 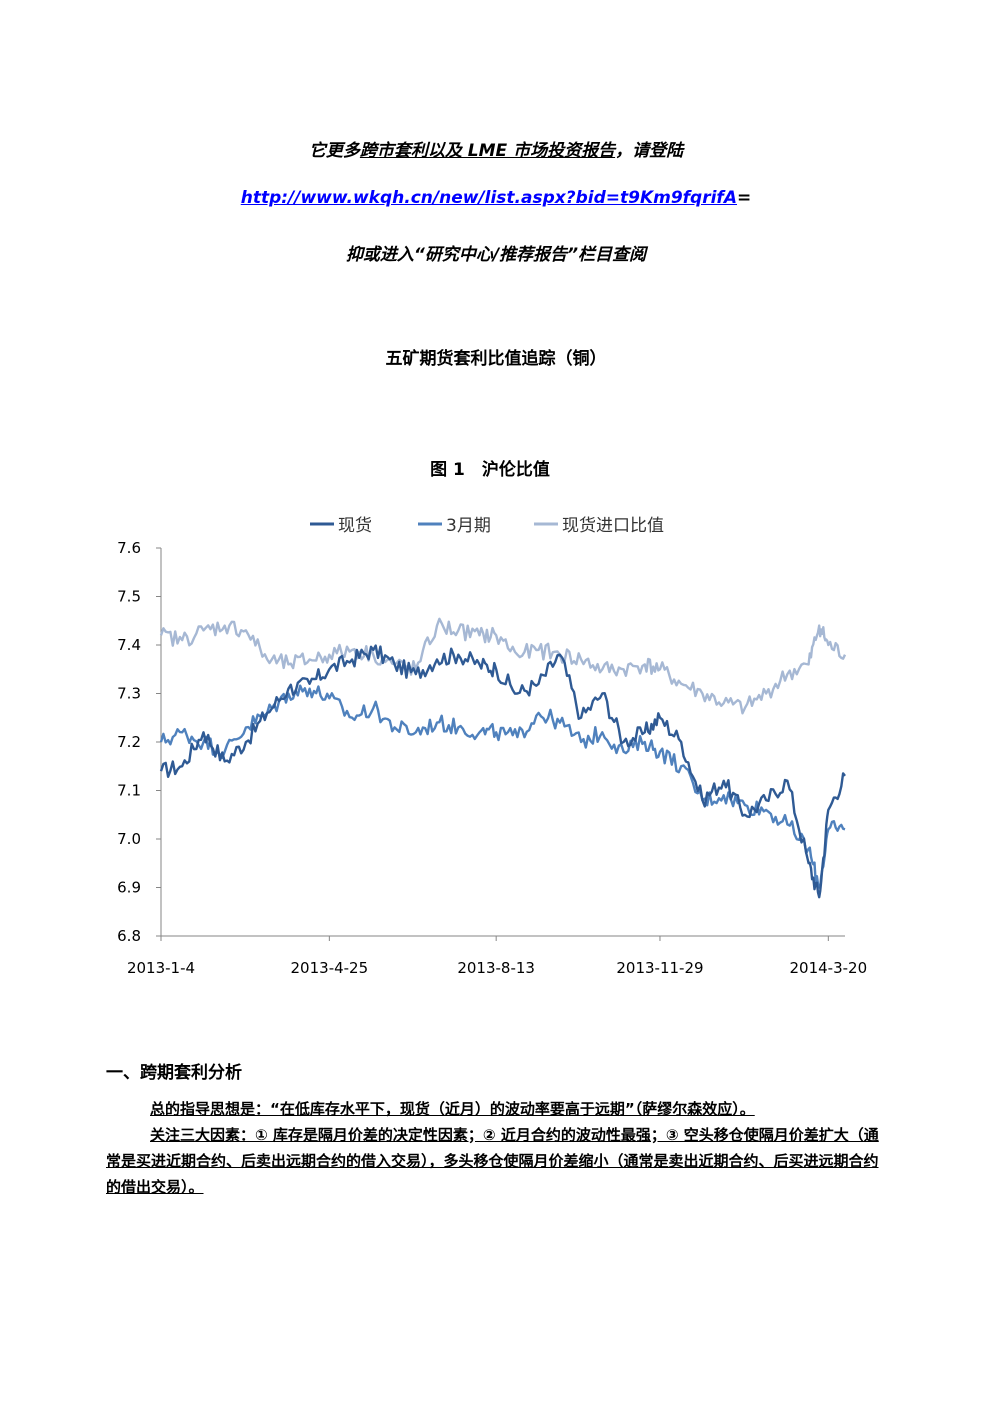 I want to click on y-tick-label: 7.6, so click(x=129, y=548).